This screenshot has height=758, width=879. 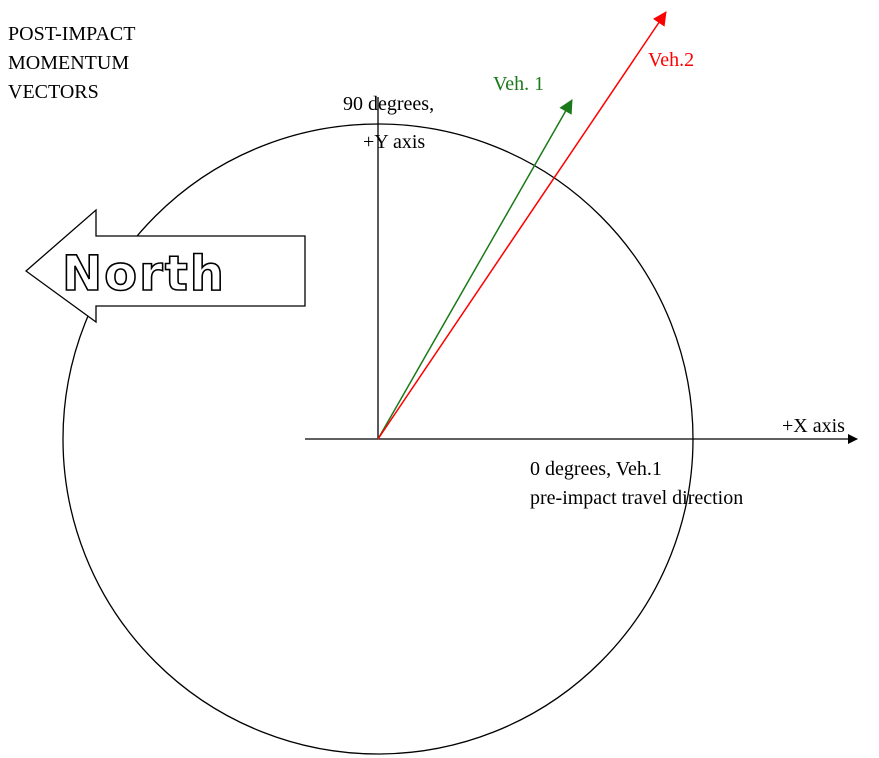 What do you see at coordinates (53, 92) in the screenshot?
I see `title-line: VECTORS` at bounding box center [53, 92].